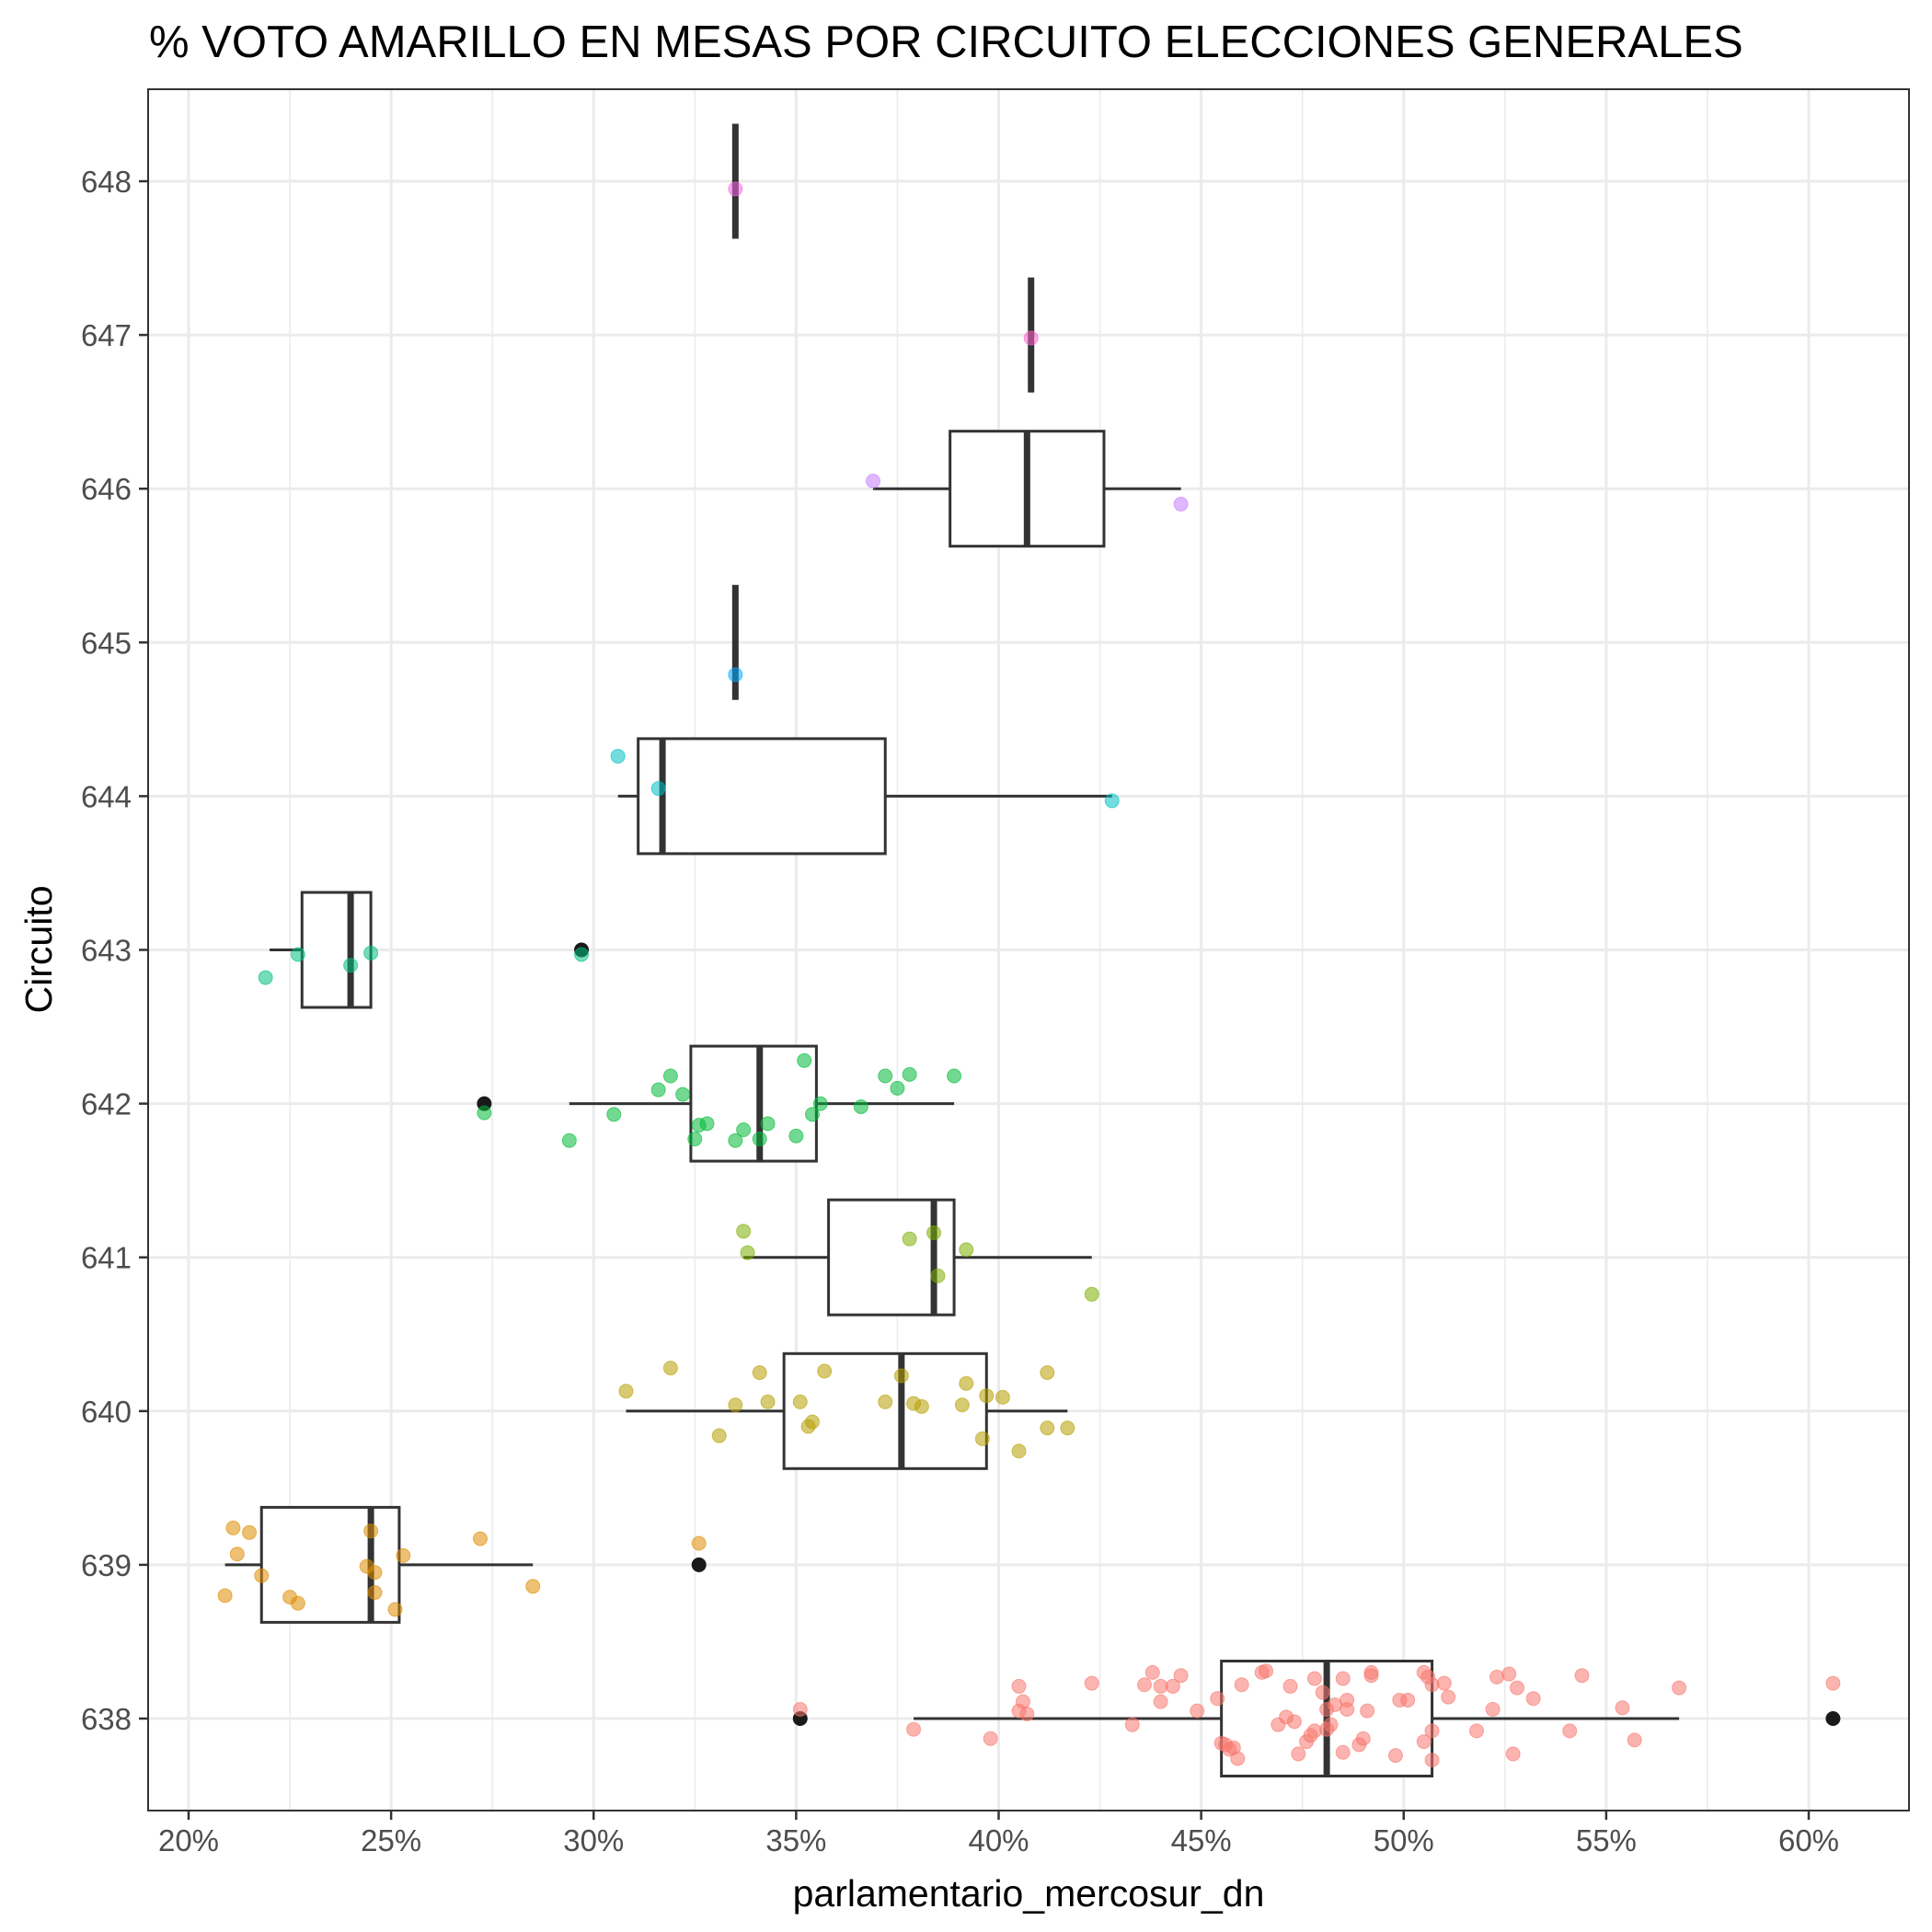  Describe the element at coordinates (106, 489) in the screenshot. I see `y-tick-label: 646` at that location.